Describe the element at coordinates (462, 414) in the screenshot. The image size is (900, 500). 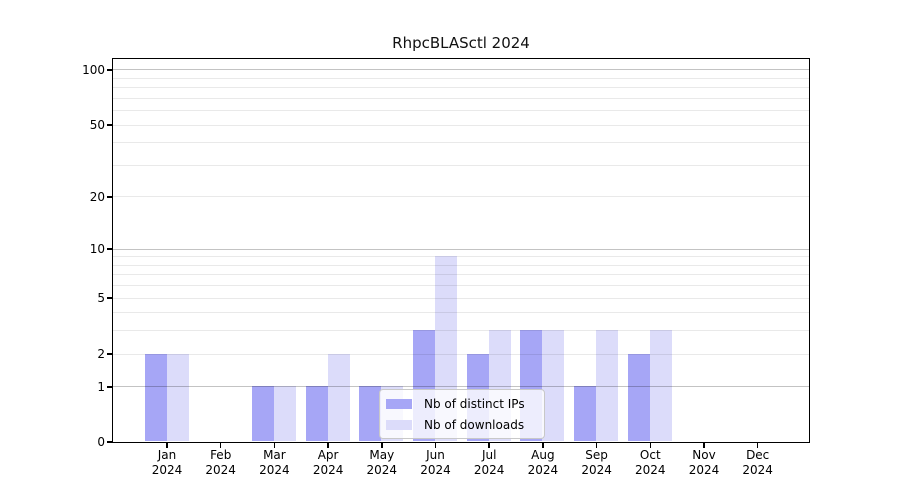
I see `legend: Nb of distinct IPs Nb of downloads` at that location.